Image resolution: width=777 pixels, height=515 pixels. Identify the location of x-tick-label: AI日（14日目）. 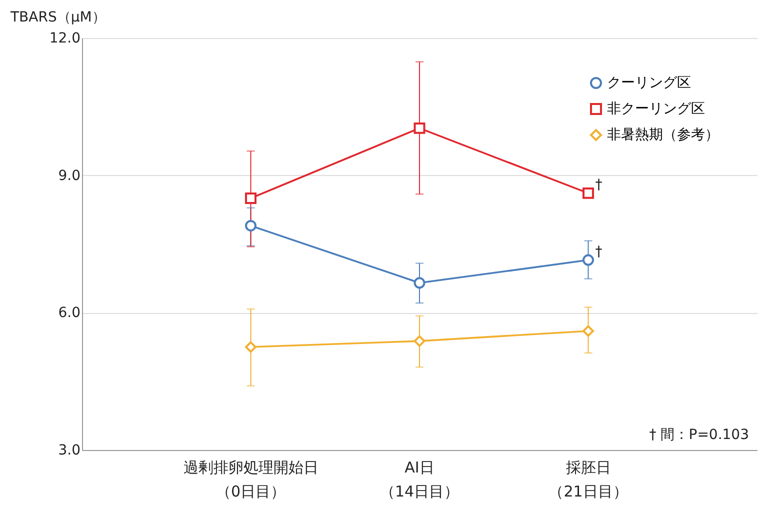
(420, 479).